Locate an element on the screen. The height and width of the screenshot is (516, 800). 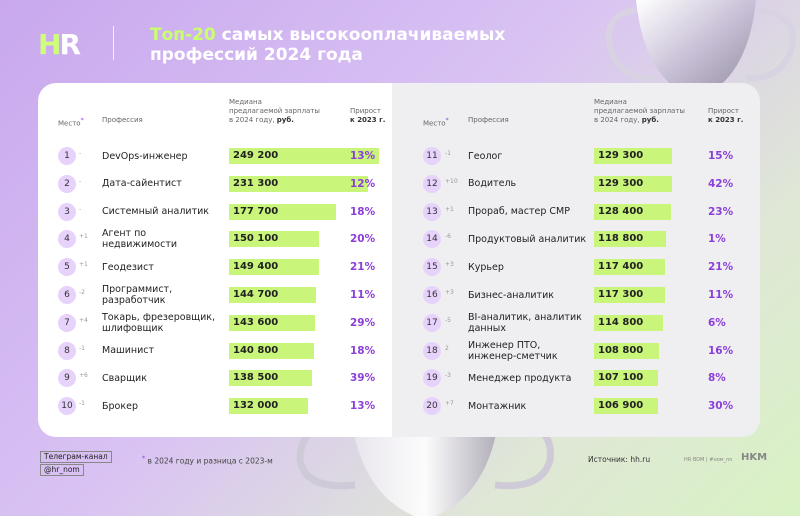
profession-name: Менеджер продукта is located at coordinates (520, 378).